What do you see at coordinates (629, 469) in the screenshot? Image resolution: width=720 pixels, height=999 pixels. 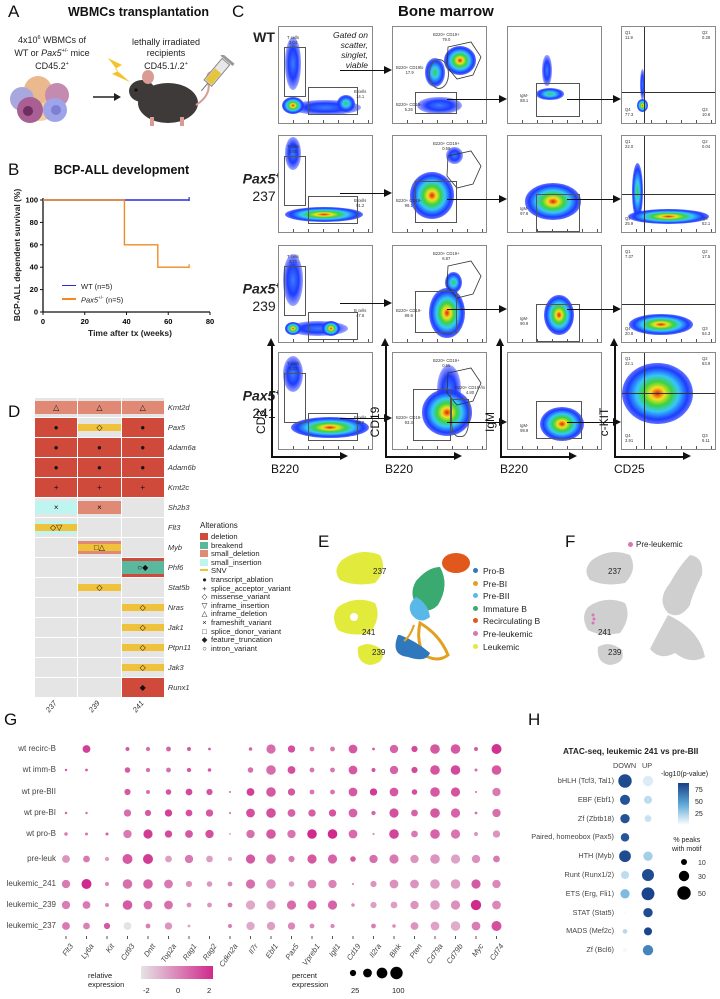 I see `flow-x-axis-label: CD25` at bounding box center [629, 469].